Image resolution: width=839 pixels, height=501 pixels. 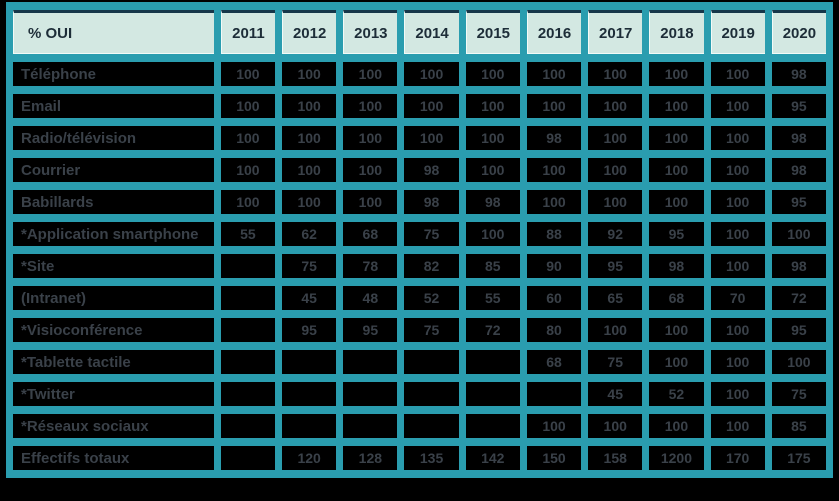 What do you see at coordinates (737, 298) in the screenshot?
I see `value-cell: 70` at bounding box center [737, 298].